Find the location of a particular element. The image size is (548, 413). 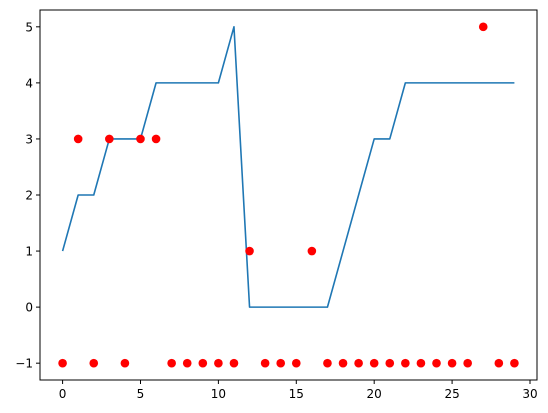

x-axis: 0 5 10 15 20 25 30 is located at coordinates (298, 390).